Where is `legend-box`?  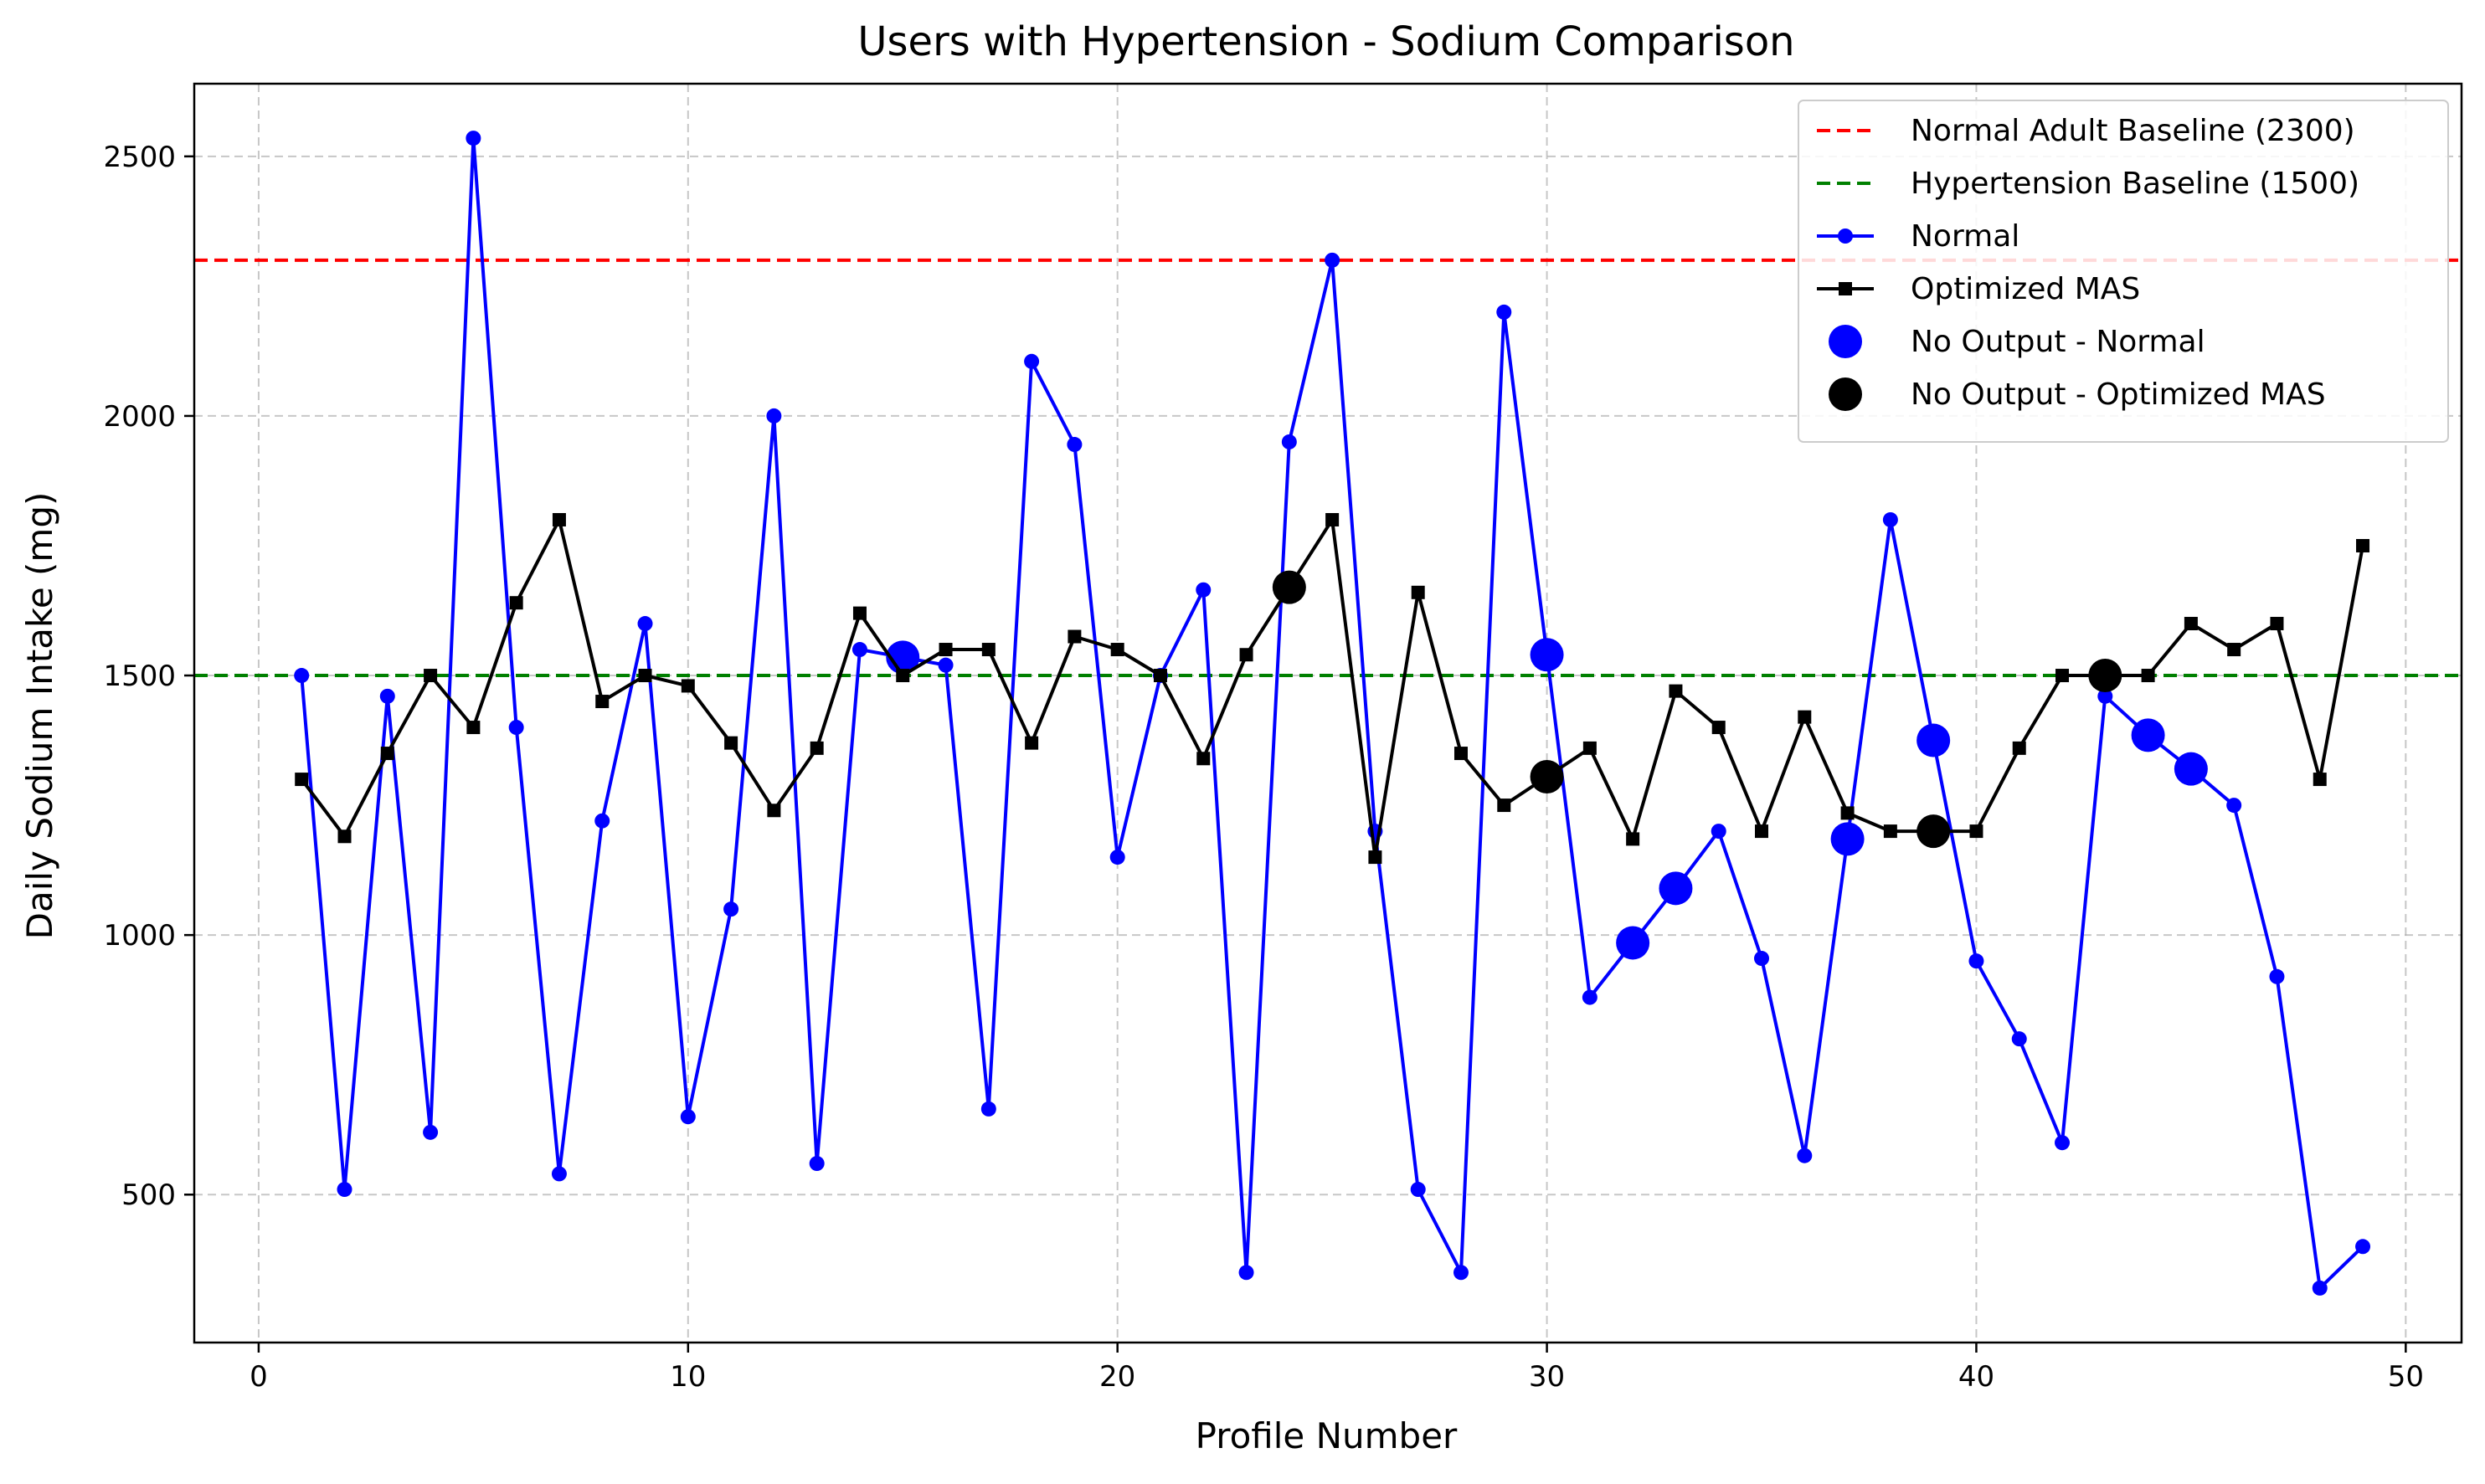 legend-box is located at coordinates (2123, 272).